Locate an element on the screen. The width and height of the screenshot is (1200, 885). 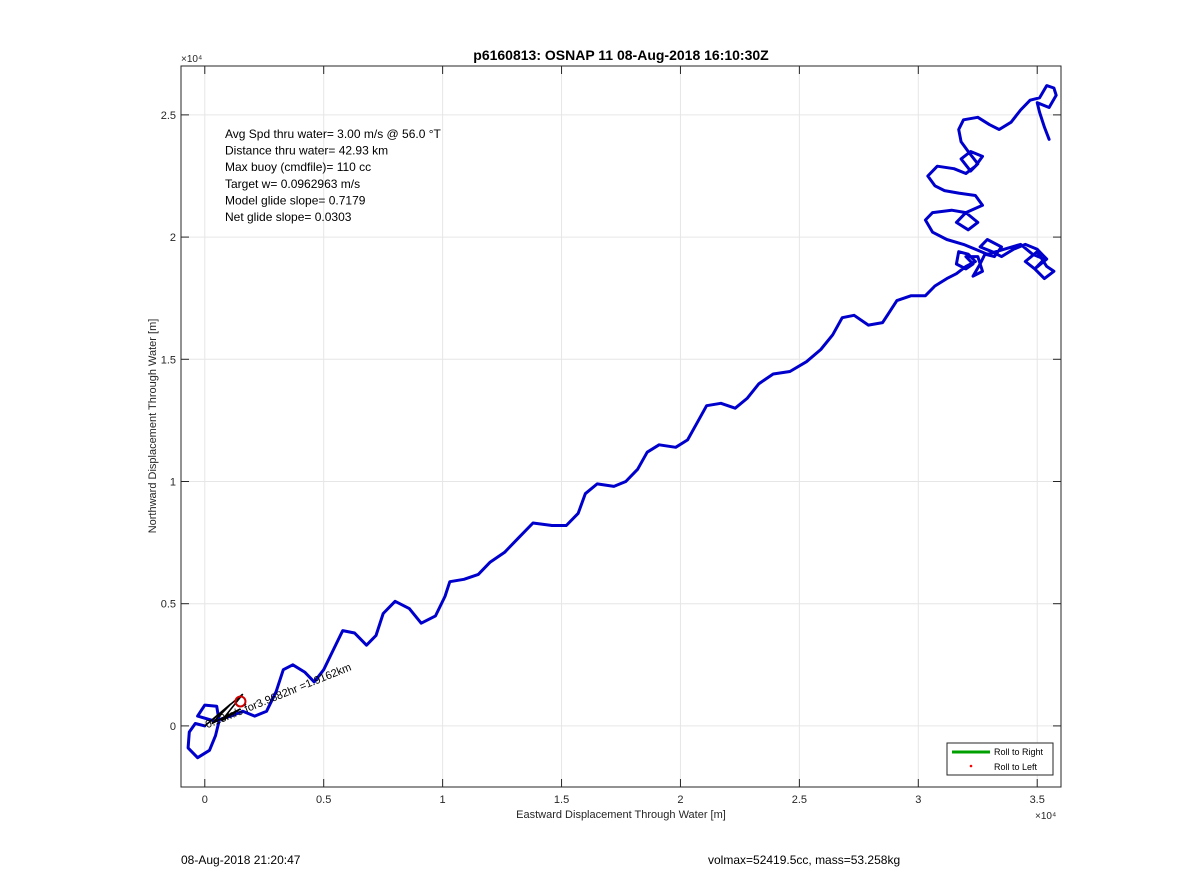
footer-volmax-mass: volmax=52419.5cc, mass=53.258kg is located at coordinates (804, 860).